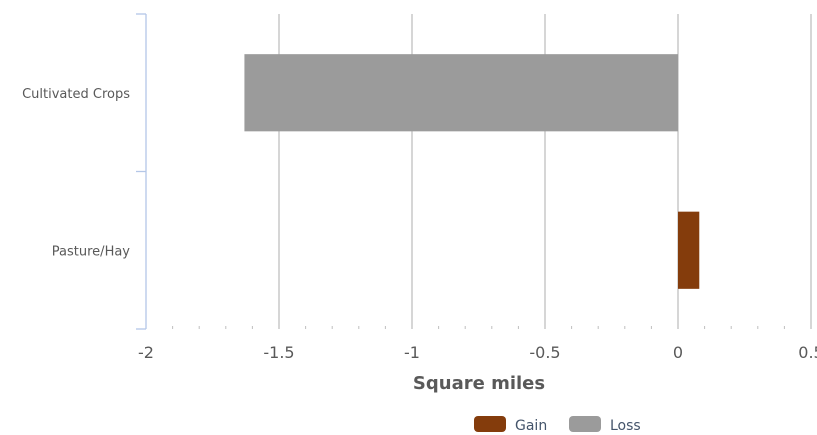  Describe the element at coordinates (678, 352) in the screenshot. I see `x-tick-label: 0` at that location.